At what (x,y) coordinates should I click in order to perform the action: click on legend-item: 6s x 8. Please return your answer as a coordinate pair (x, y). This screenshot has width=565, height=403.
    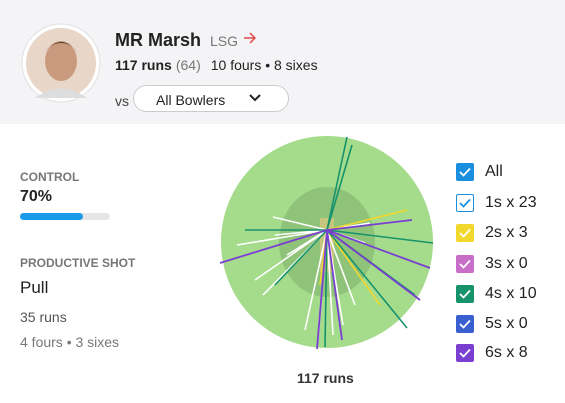
    Looking at the image, I should click on (492, 353).